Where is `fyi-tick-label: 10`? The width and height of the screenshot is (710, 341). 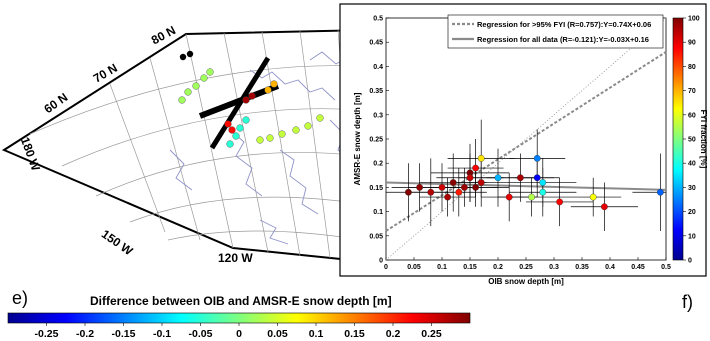 fyi-tick-label: 10 is located at coordinates (692, 236).